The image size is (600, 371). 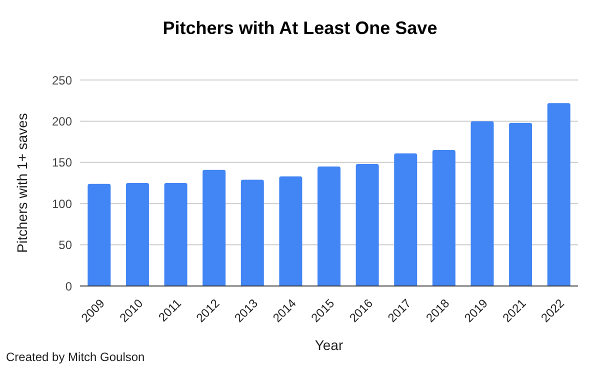 What do you see at coordinates (62, 203) in the screenshot?
I see `y-tick-label: 100` at bounding box center [62, 203].